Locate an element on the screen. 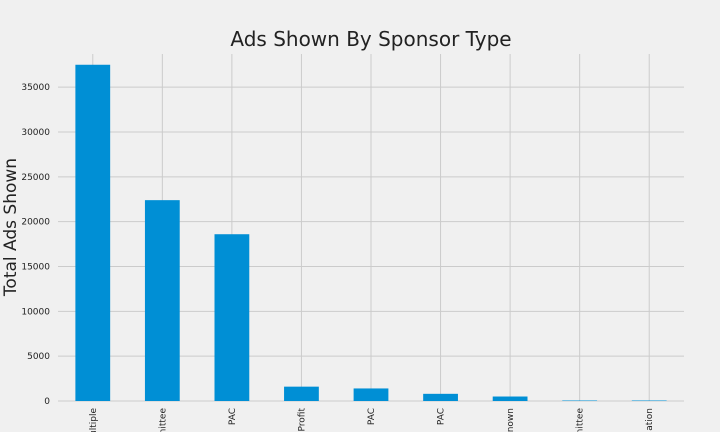 This screenshot has width=720, height=432. y-tick-label: 20000 is located at coordinates (35, 223).